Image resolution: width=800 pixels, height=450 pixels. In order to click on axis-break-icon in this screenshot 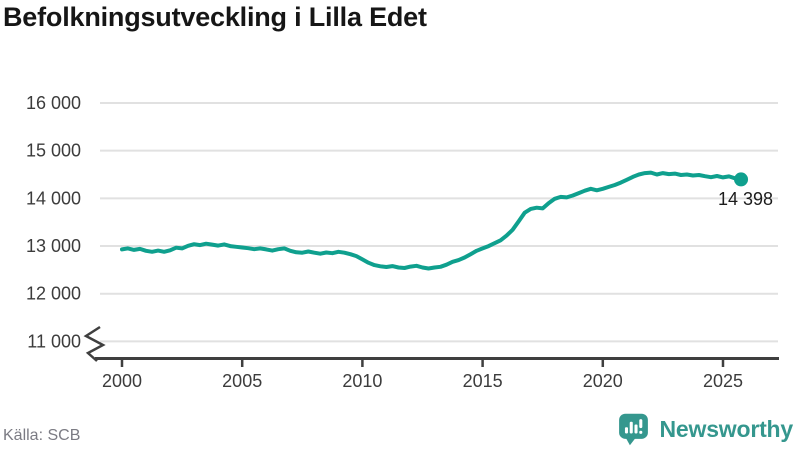, I will do `click(94, 343)`.